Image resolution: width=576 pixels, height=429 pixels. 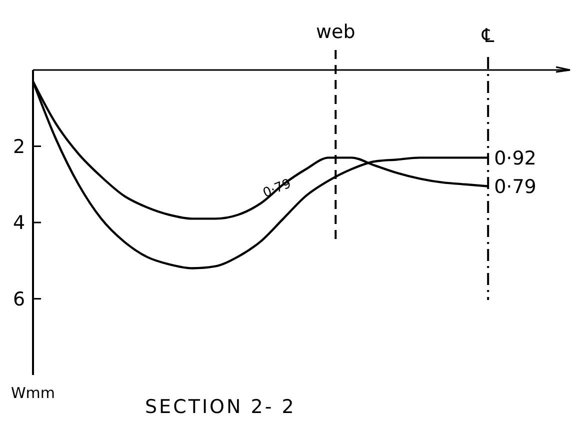 What do you see at coordinates (19, 299) in the screenshot?
I see `y-tick-label: 6` at bounding box center [19, 299].